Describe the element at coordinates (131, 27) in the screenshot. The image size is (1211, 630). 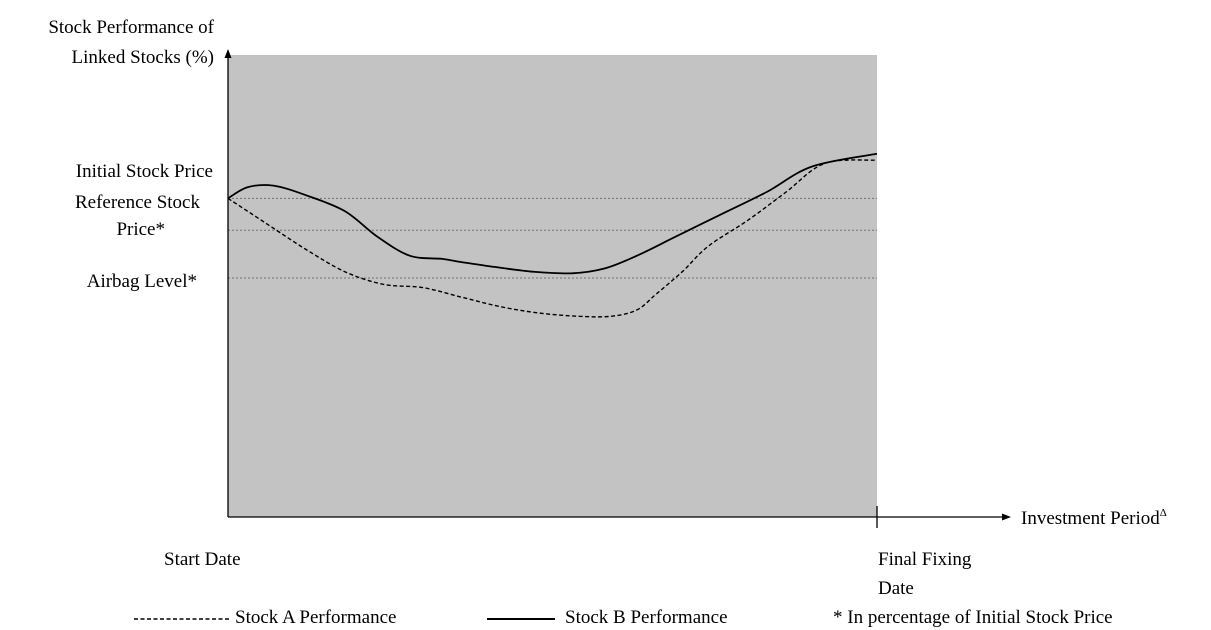
I see `y-axis-title-line-1: Stock Performance of` at that location.